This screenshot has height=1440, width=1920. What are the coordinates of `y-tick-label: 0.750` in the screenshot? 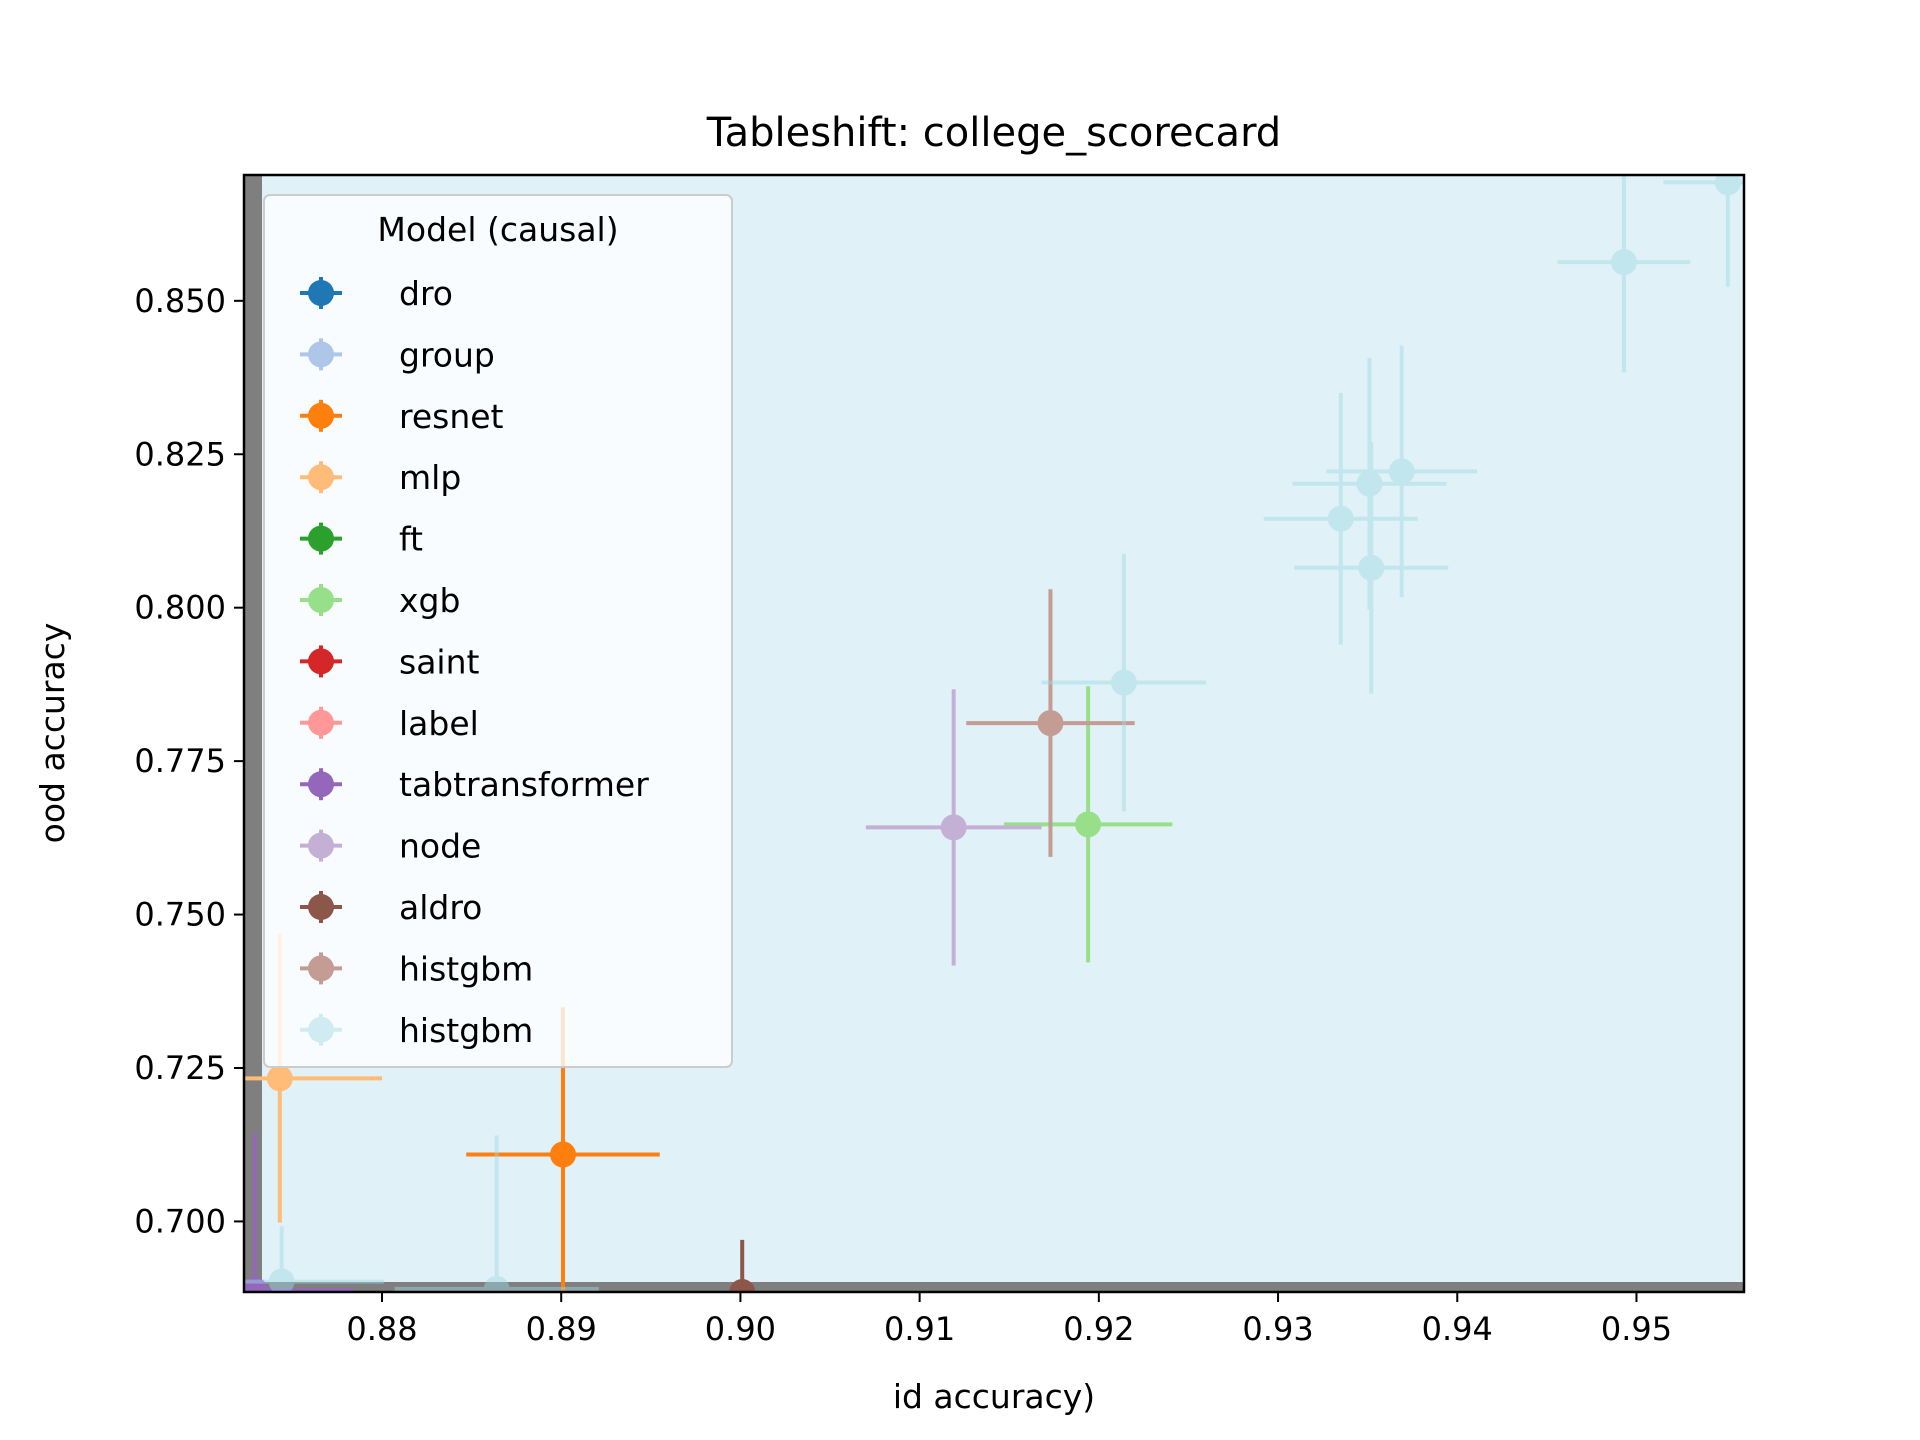 It's located at (180, 915).